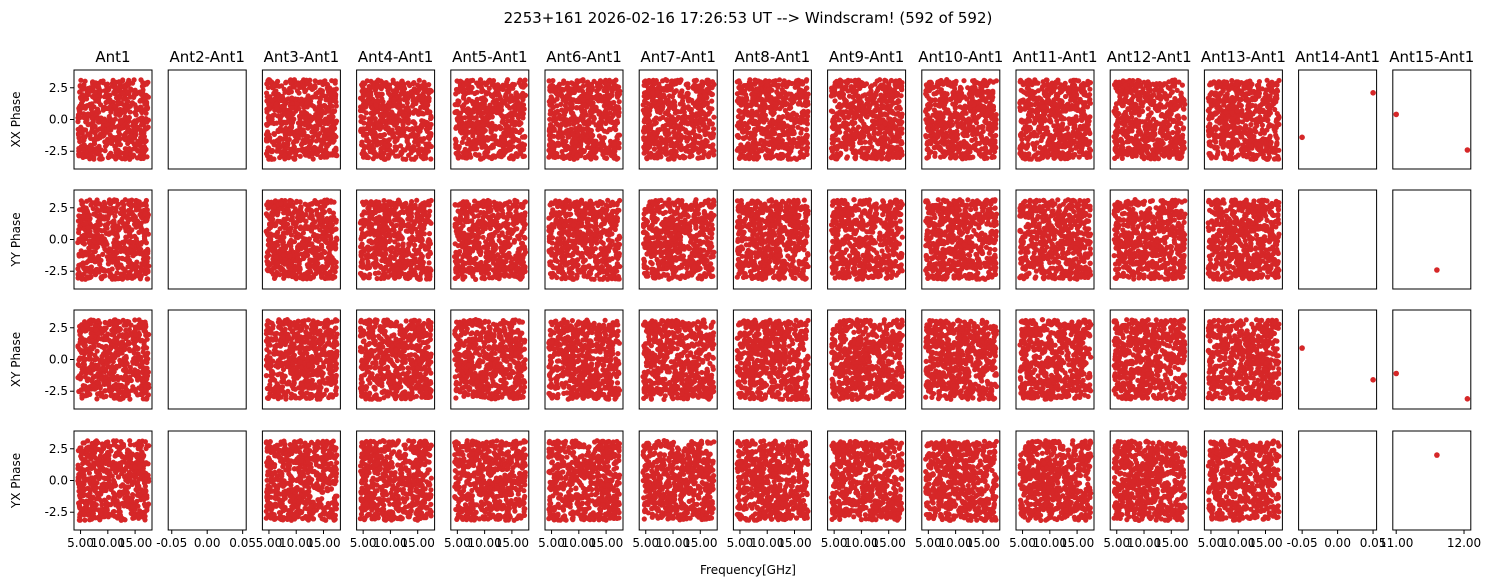 The width and height of the screenshot is (1485, 586). I want to click on panel-frame, so click(207, 239).